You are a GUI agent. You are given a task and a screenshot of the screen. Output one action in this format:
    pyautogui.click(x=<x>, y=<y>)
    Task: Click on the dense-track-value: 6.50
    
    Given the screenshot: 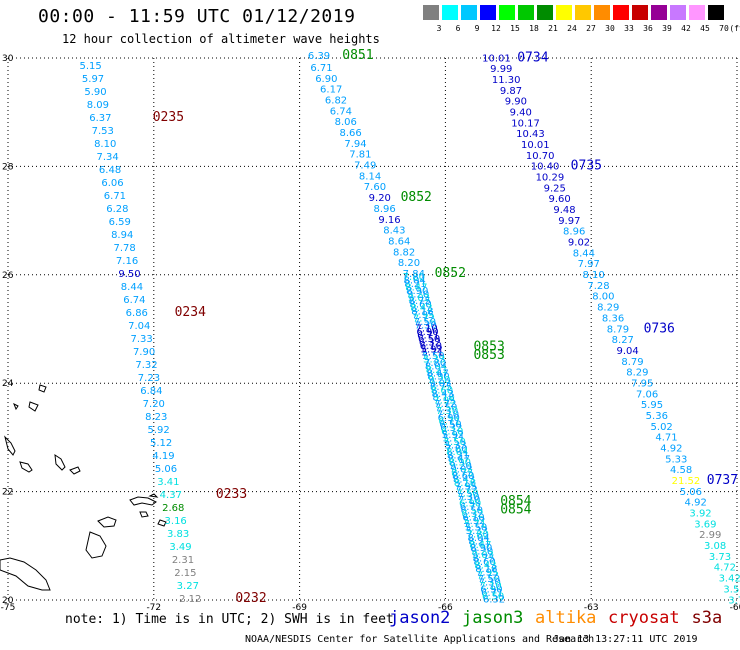 What is the action you would take?
    pyautogui.click(x=493, y=596)
    